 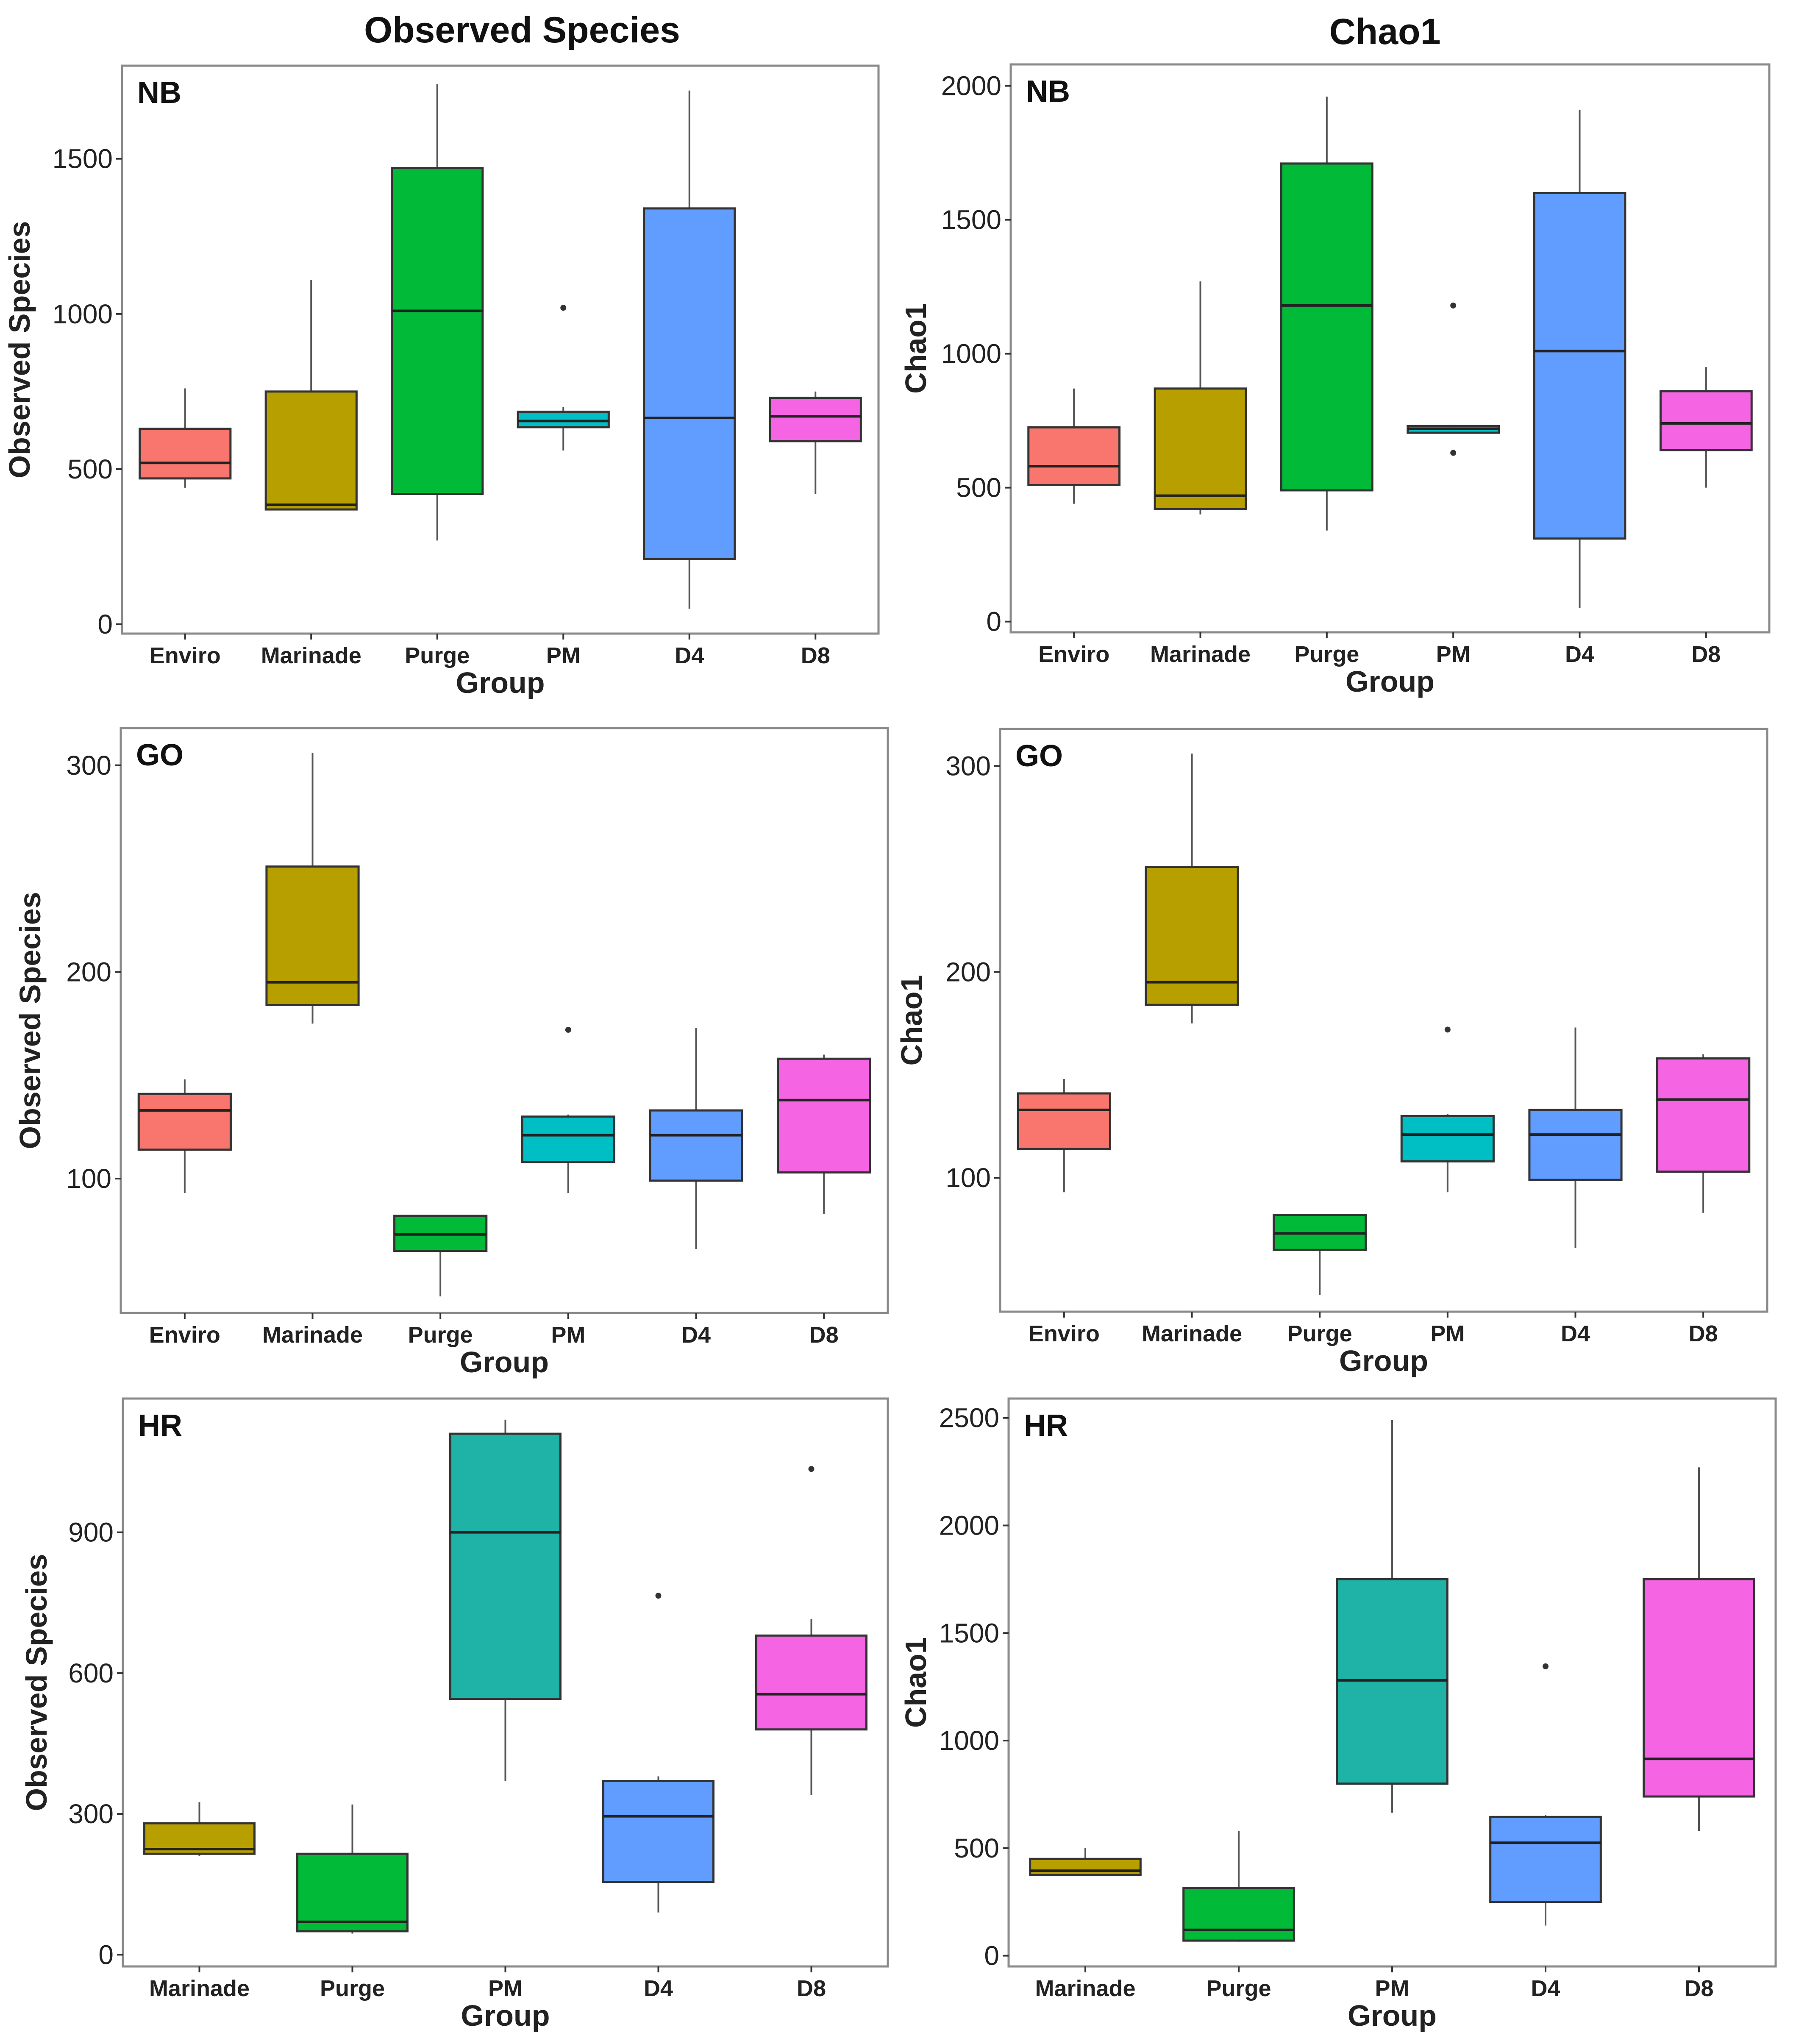 I want to click on y-tick-label: 200, so click(x=88, y=972).